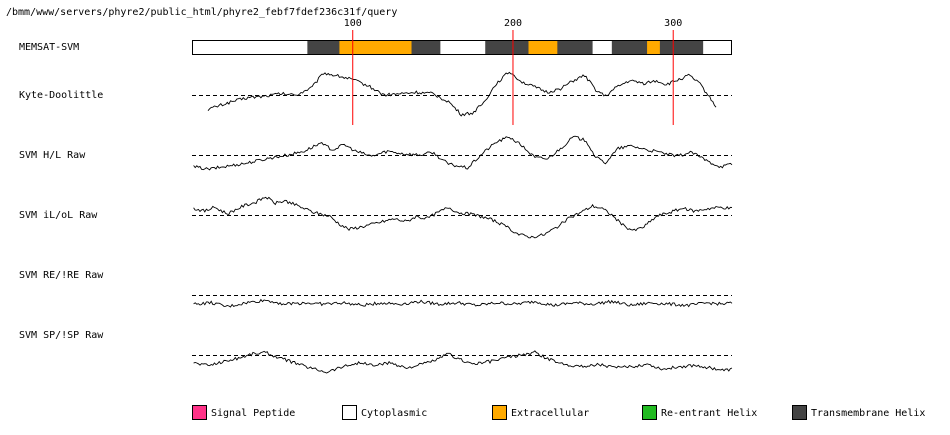 The image size is (950, 435). Describe the element at coordinates (673, 23) in the screenshot. I see `tick-label: 300` at that location.